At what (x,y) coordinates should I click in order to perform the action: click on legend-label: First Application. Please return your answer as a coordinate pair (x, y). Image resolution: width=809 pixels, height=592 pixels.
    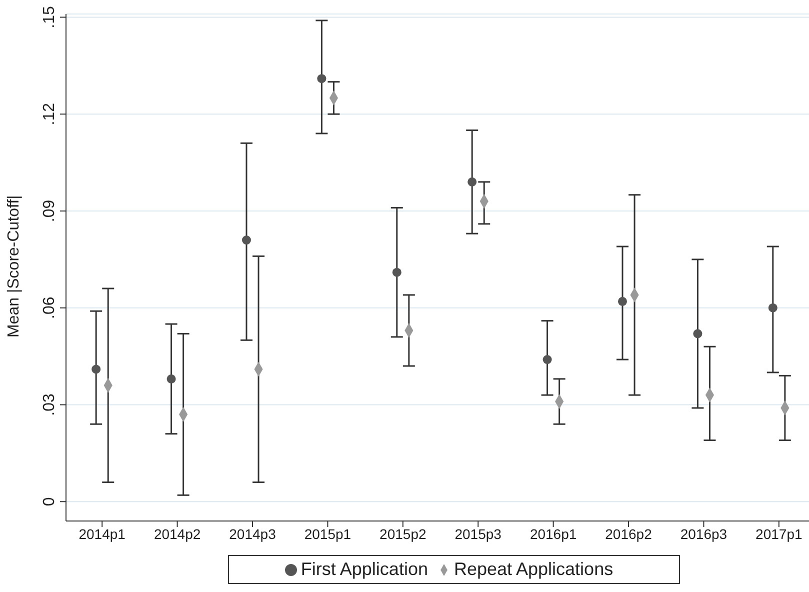
    Looking at the image, I should click on (364, 569).